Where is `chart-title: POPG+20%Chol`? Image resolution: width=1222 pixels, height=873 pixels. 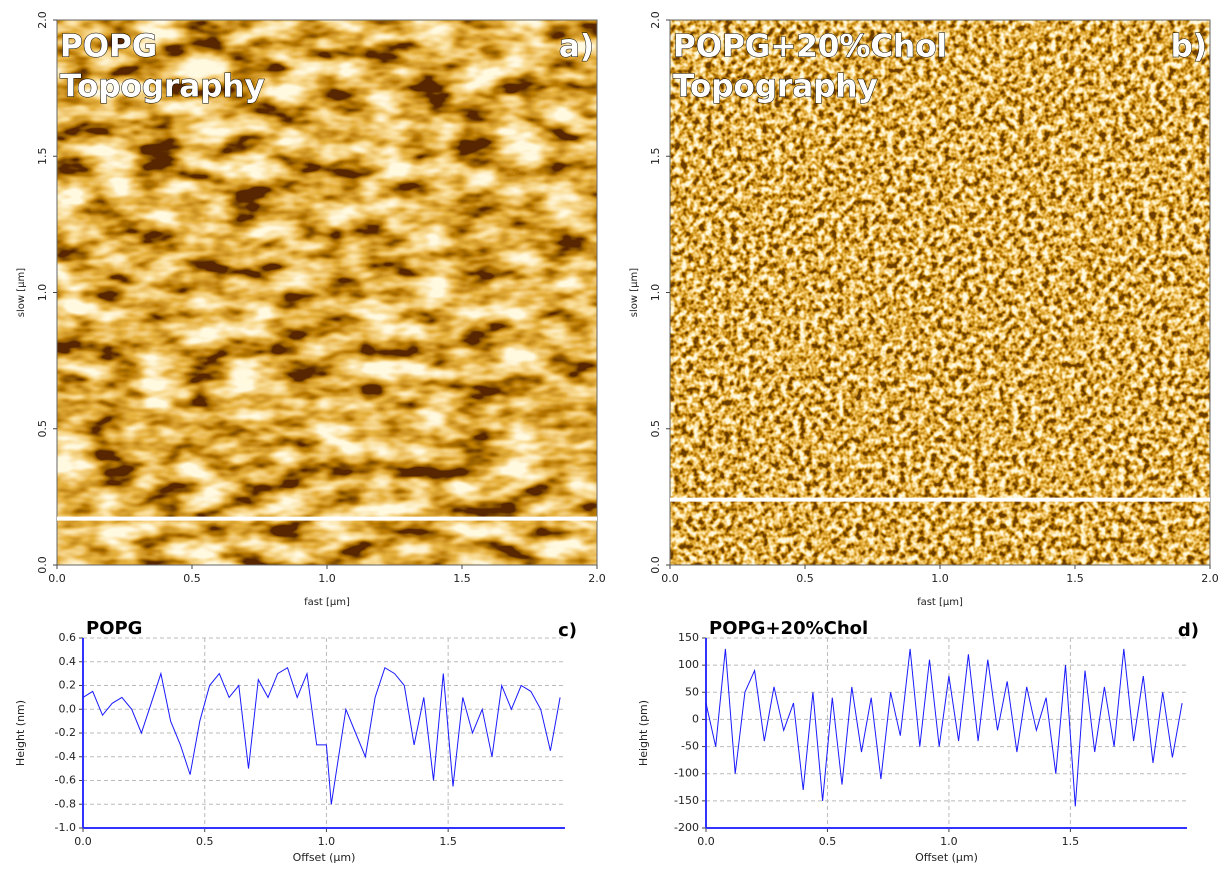 chart-title: POPG+20%Chol is located at coordinates (788, 628).